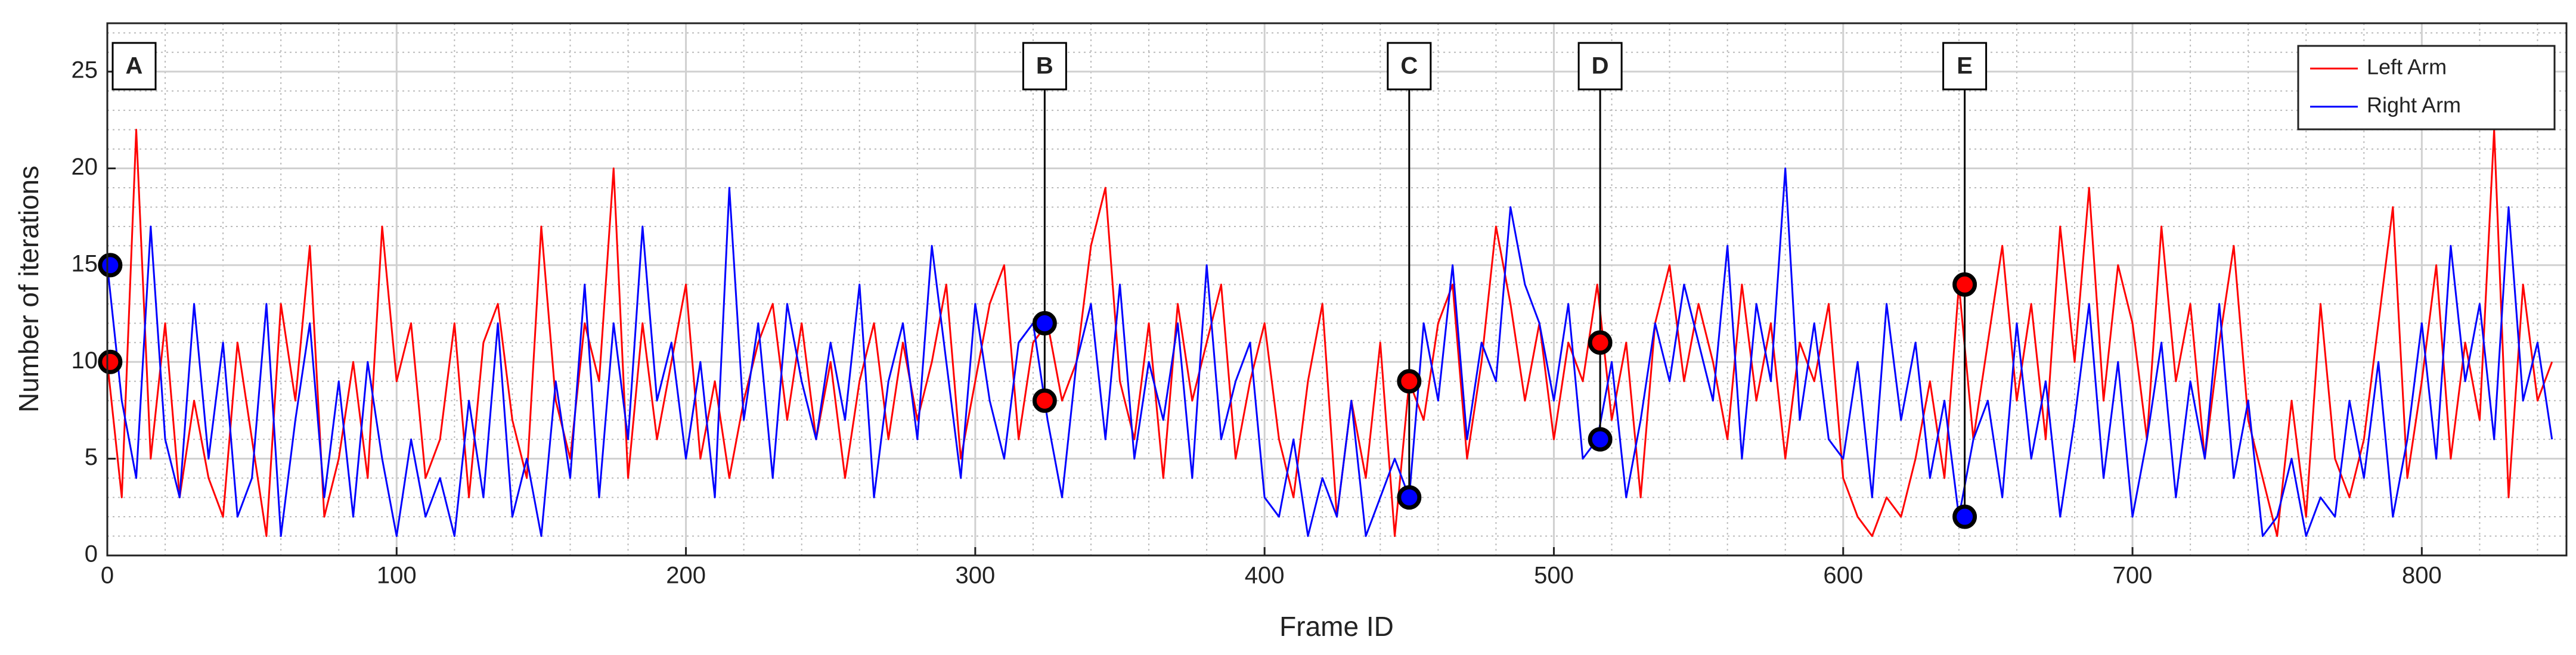  What do you see at coordinates (85, 263) in the screenshot?
I see `y-tick-label: 15` at bounding box center [85, 263].